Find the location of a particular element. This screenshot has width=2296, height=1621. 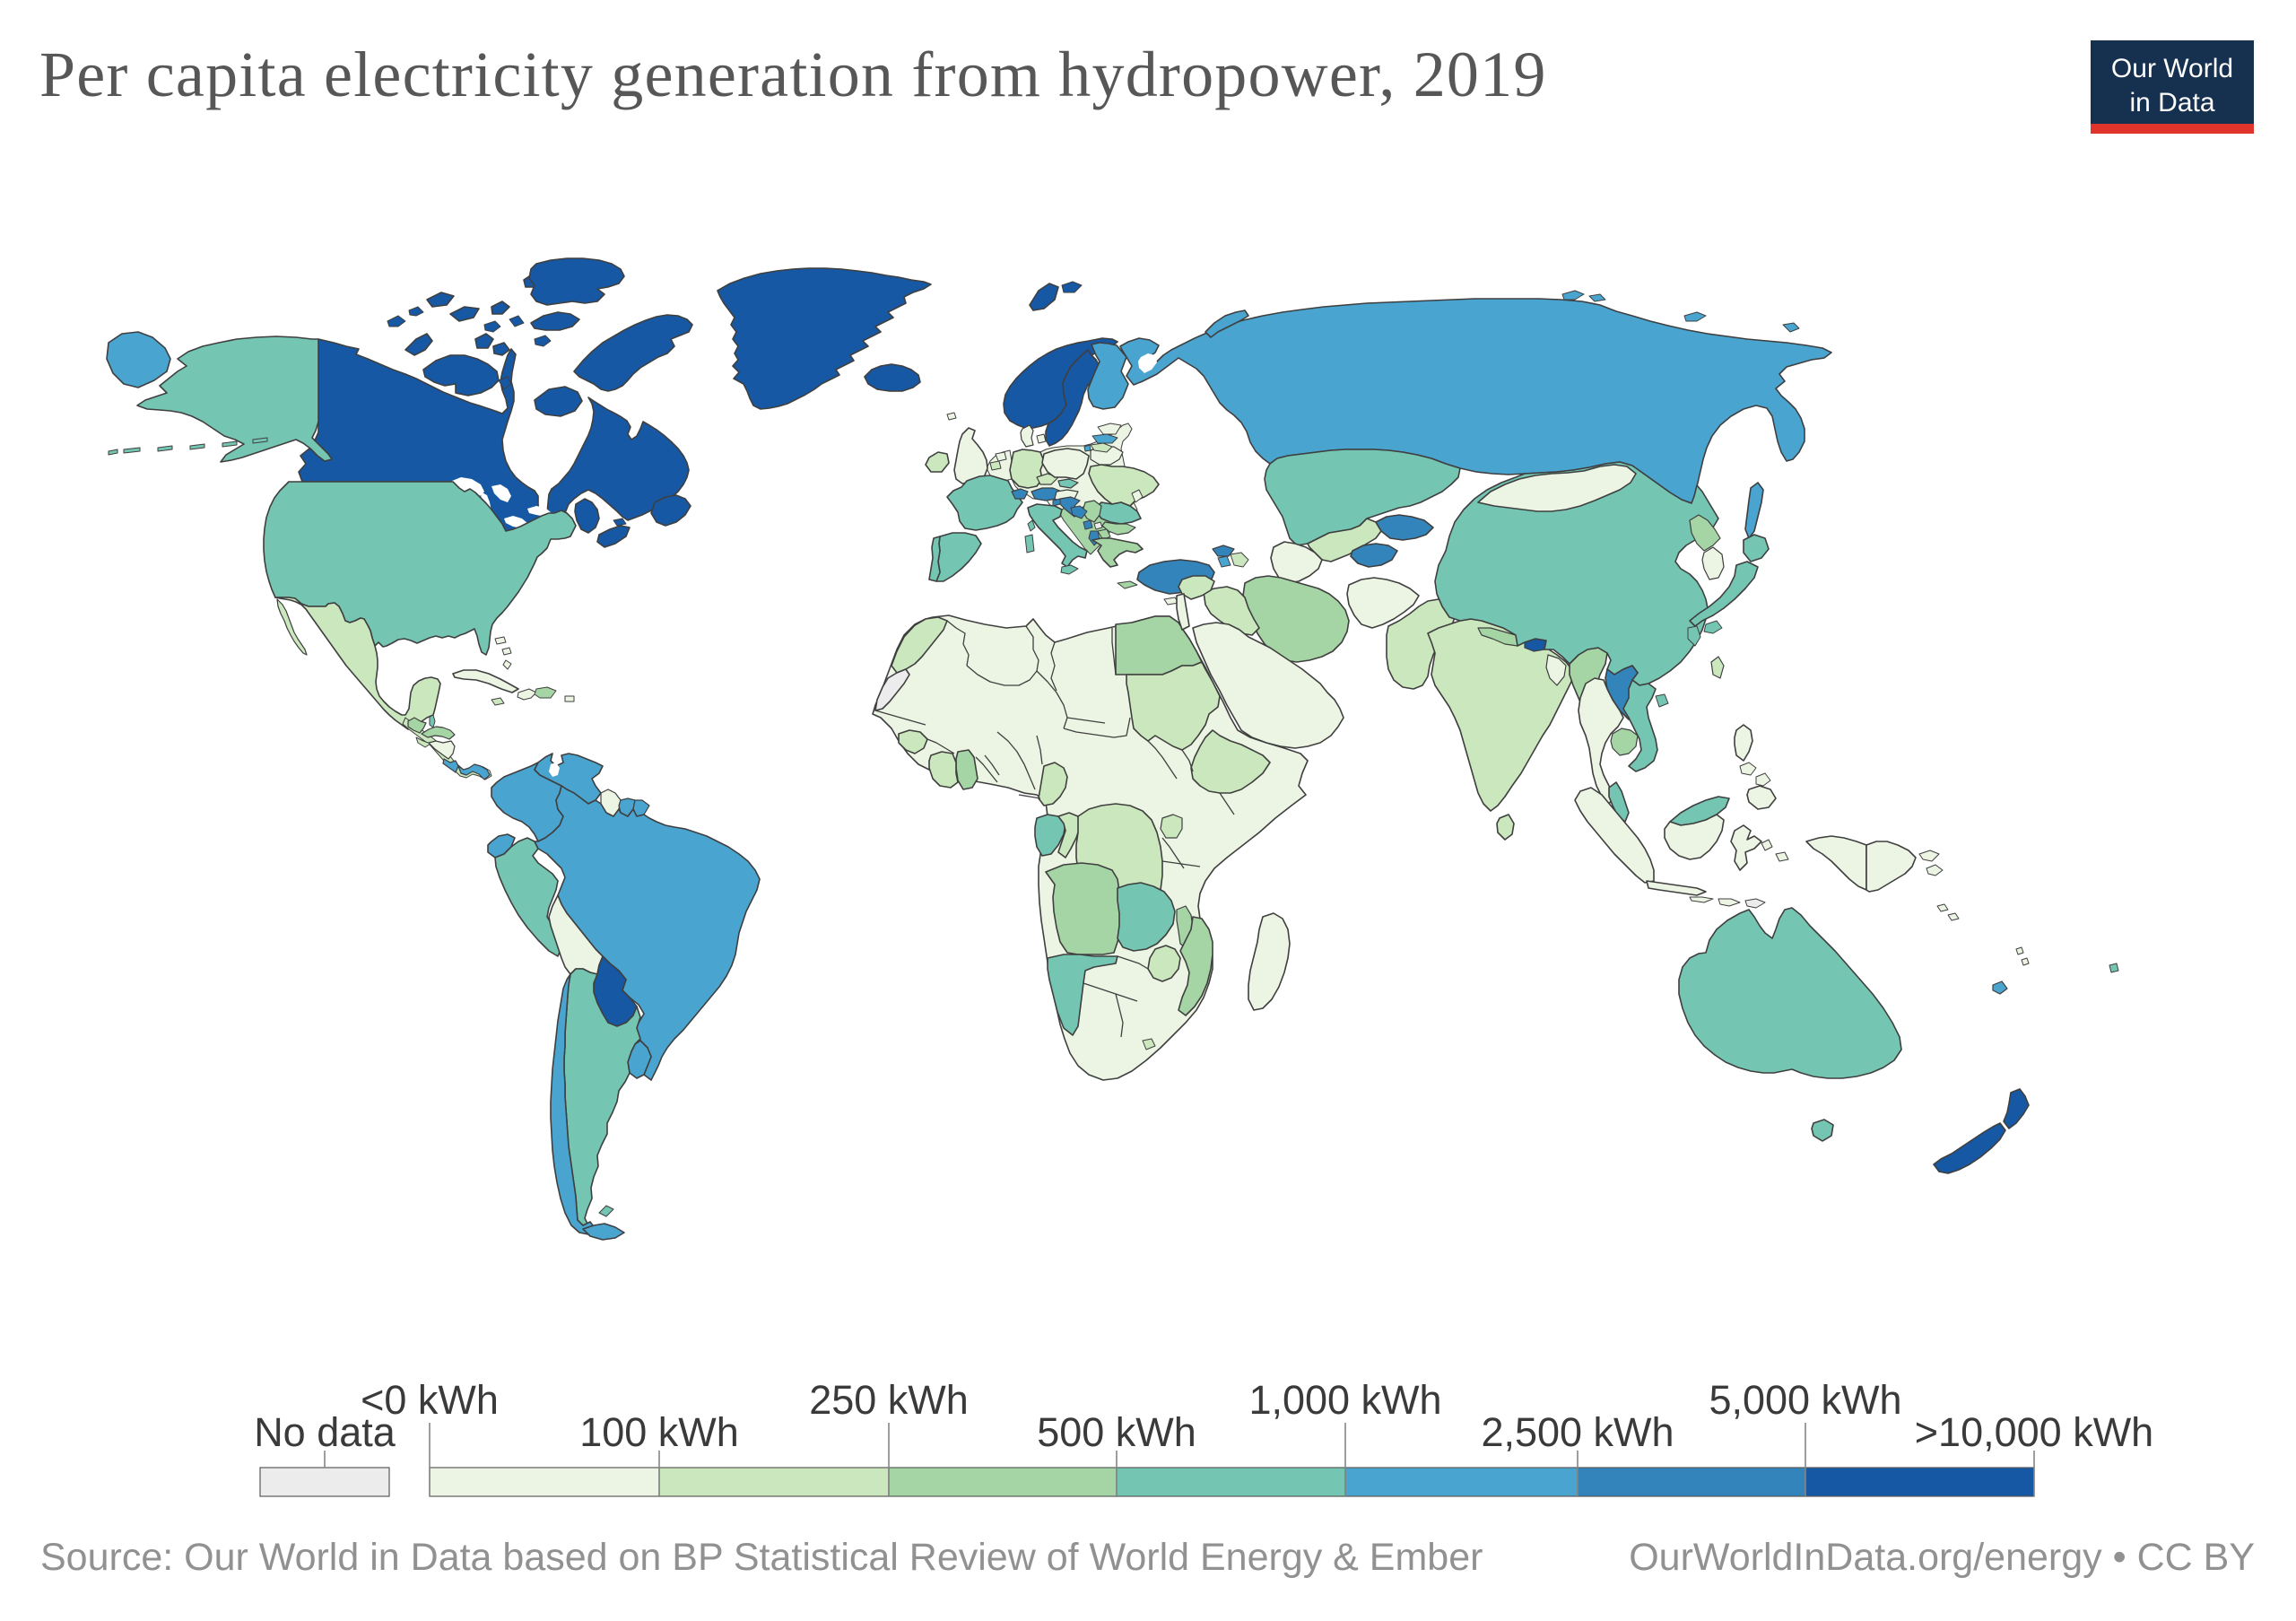

svg-text: 500 kWh is located at coordinates (1116, 1432).